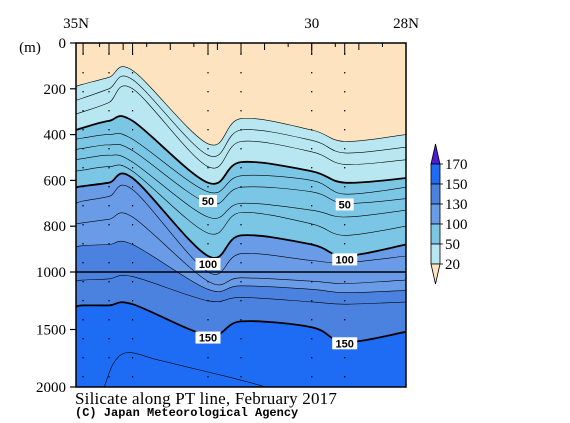 The image size is (570, 423). What do you see at coordinates (435, 274) in the screenshot?
I see `colorbar-cap-bottom` at bounding box center [435, 274].